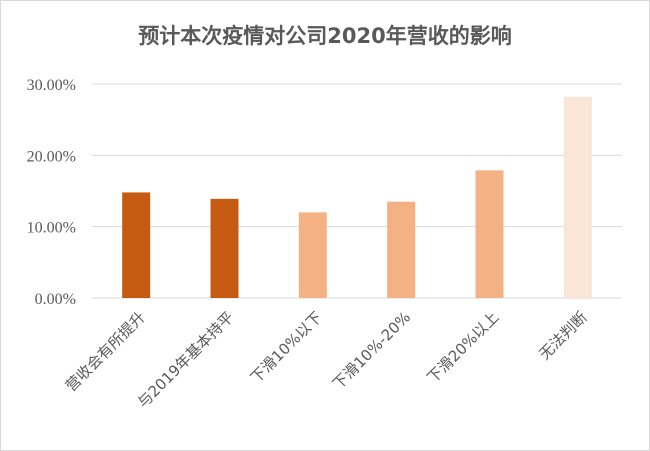  What do you see at coordinates (185, 359) in the screenshot?
I see `x-category-label: 与2019年基本持平` at bounding box center [185, 359].